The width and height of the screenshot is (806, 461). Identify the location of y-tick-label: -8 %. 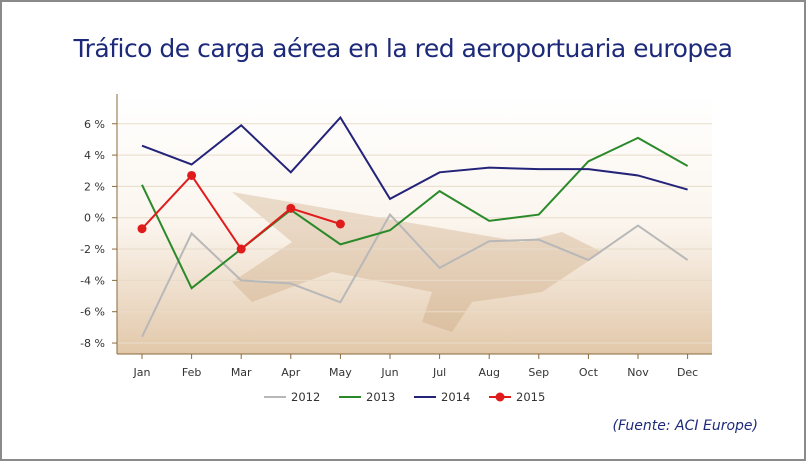
(92, 343).